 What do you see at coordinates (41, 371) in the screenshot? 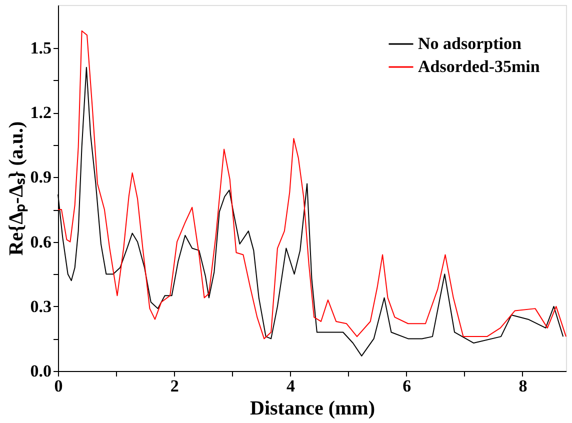
I see `y-tick-label: 0.0` at bounding box center [41, 371].